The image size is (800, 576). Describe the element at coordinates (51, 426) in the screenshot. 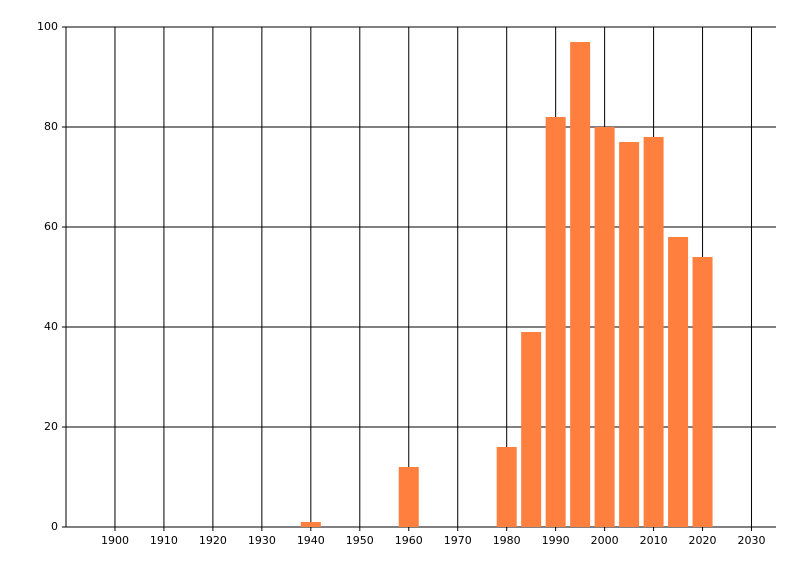

I see `y-tick-label: 20` at that location.